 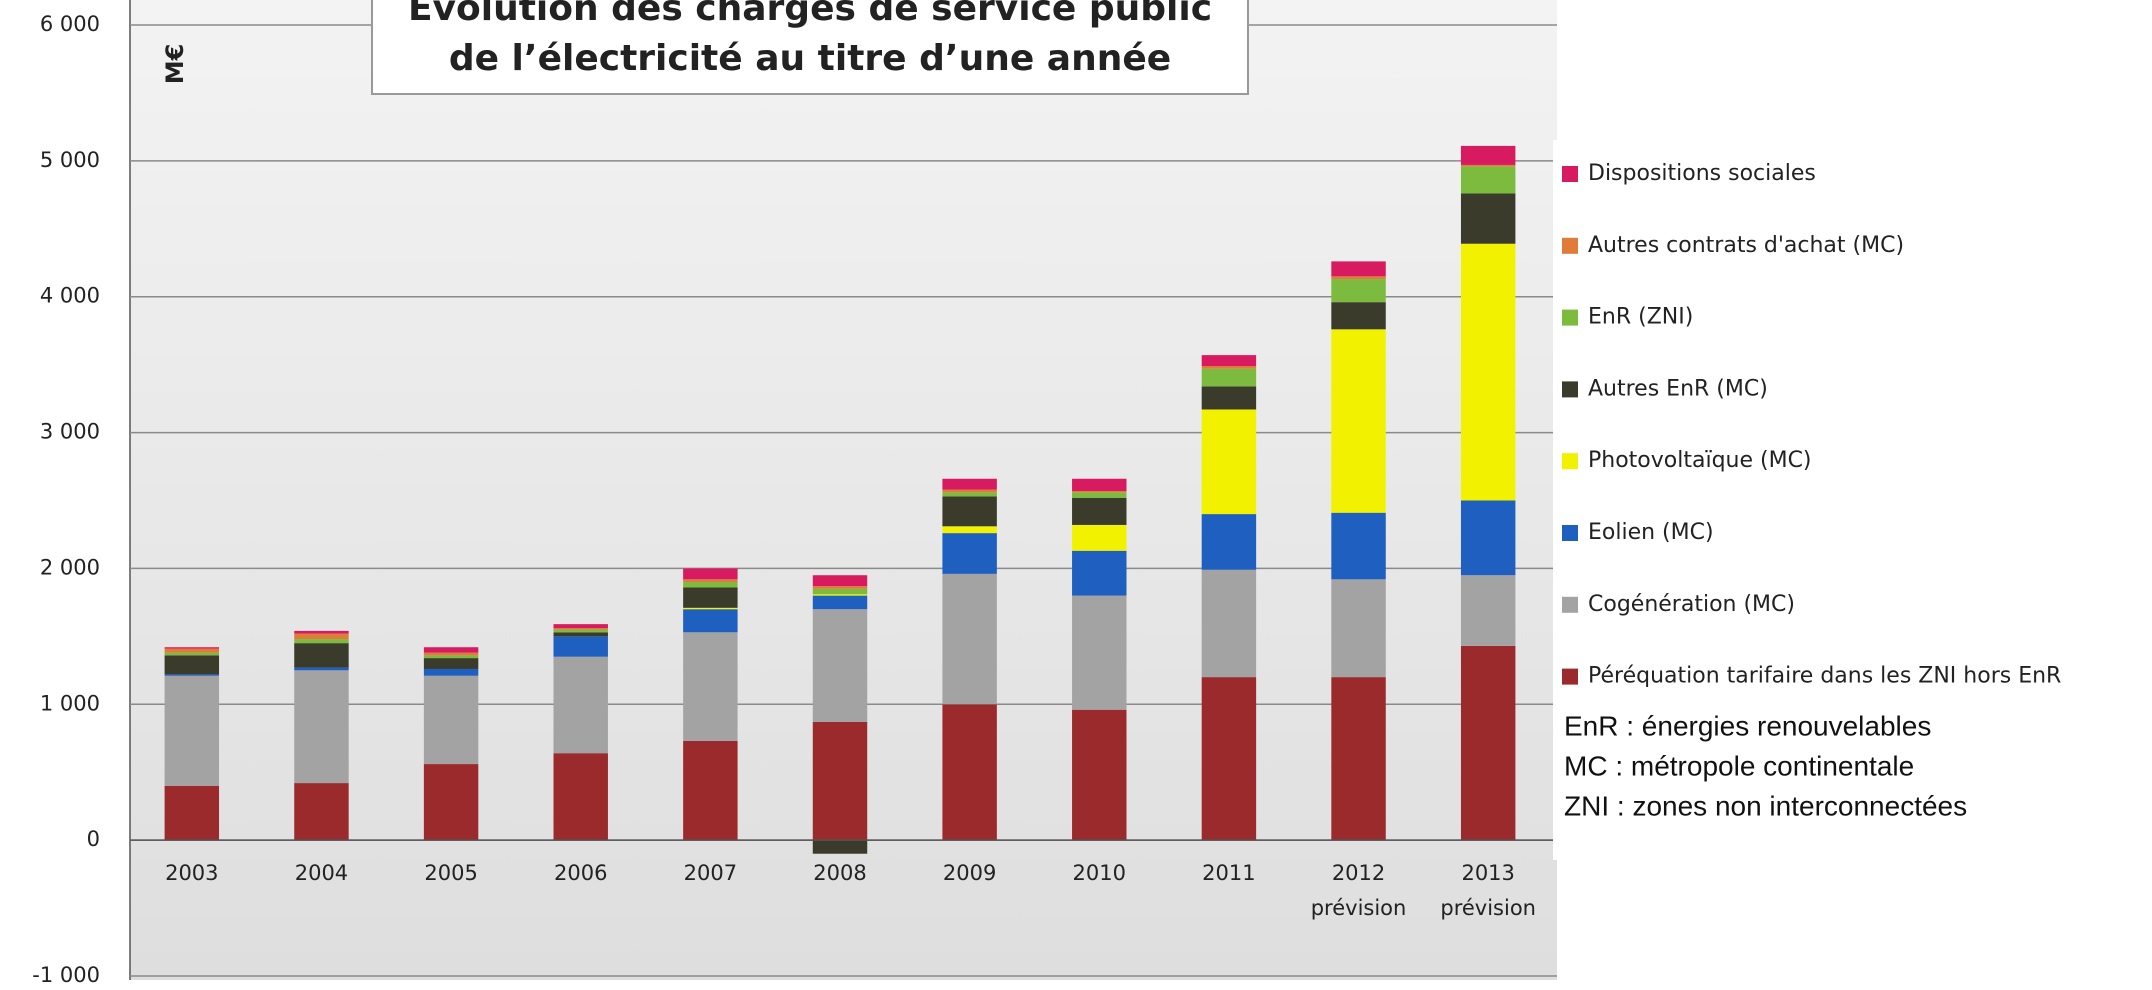 I want to click on x-tick-label: 2009, so click(x=969, y=873).